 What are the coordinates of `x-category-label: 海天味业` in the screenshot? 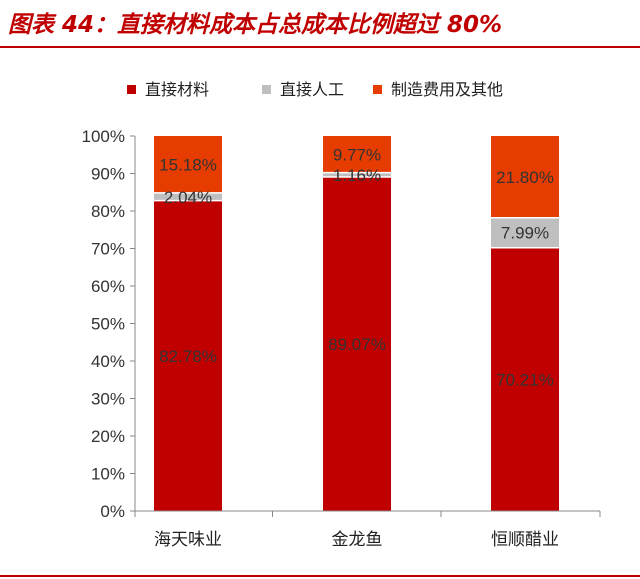 It's located at (188, 540).